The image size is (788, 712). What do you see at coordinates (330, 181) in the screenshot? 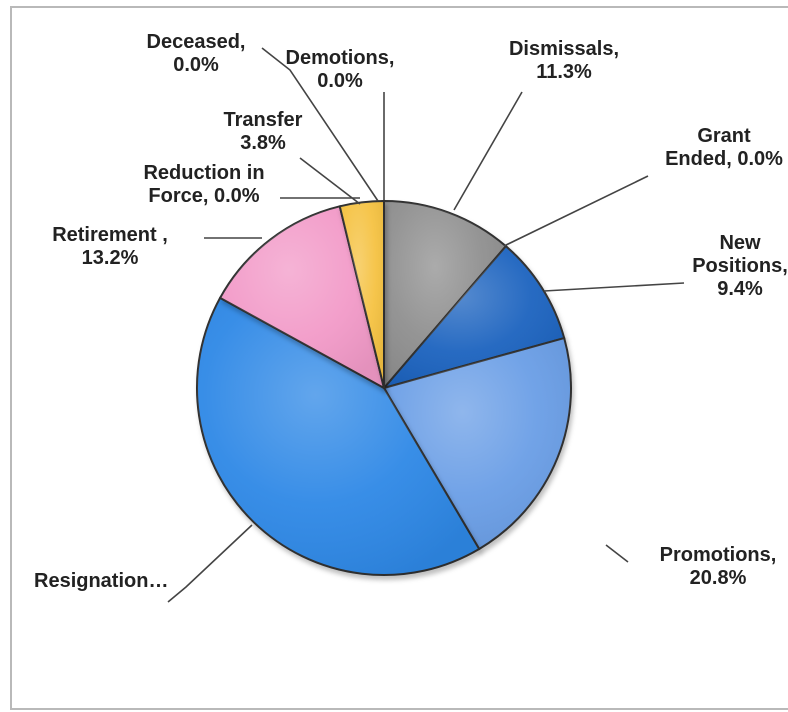
I see `leader-line-transfer` at bounding box center [330, 181].